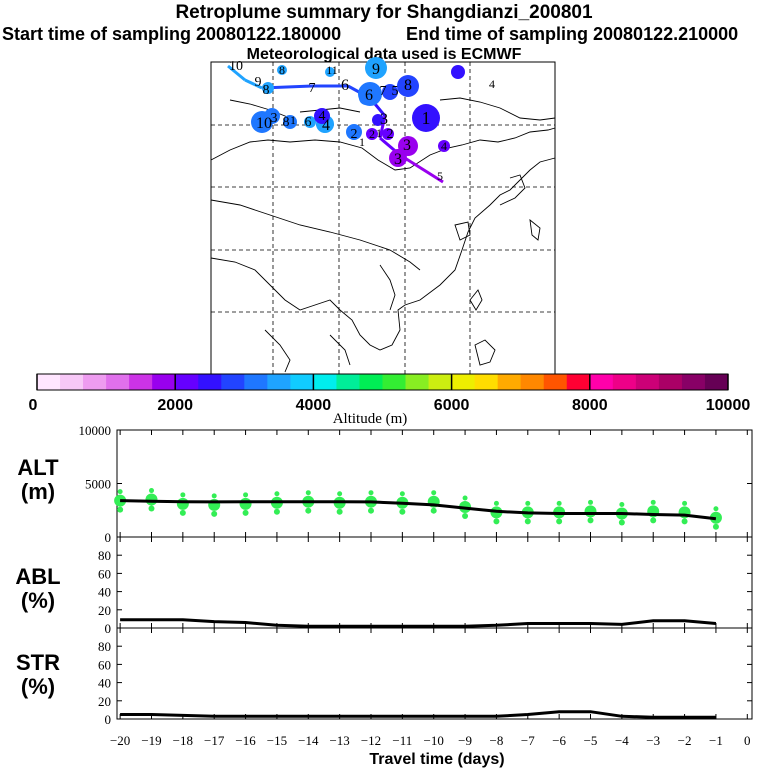 This screenshot has width=768, height=768. I want to click on x-tick-label: −10, so click(434, 740).